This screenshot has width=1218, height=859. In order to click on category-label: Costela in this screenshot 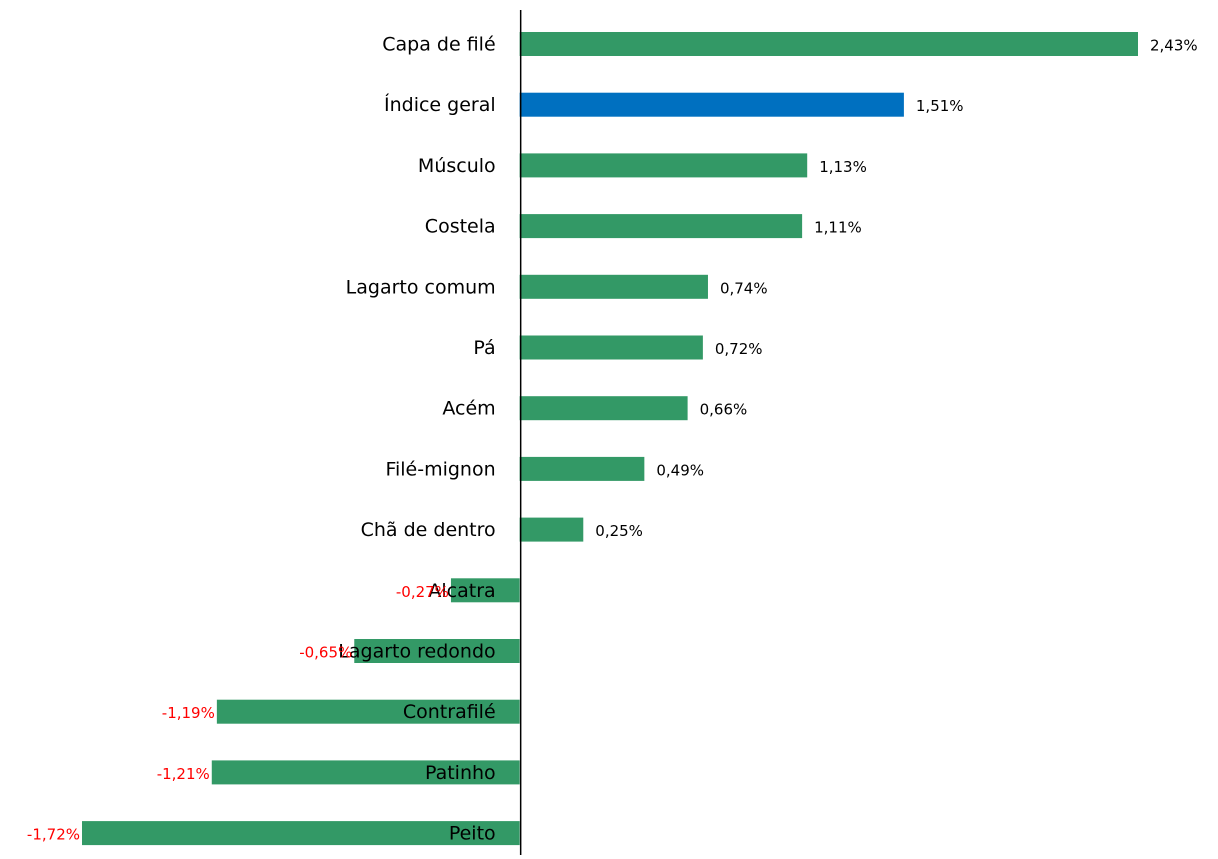, I will do `click(460, 227)`.